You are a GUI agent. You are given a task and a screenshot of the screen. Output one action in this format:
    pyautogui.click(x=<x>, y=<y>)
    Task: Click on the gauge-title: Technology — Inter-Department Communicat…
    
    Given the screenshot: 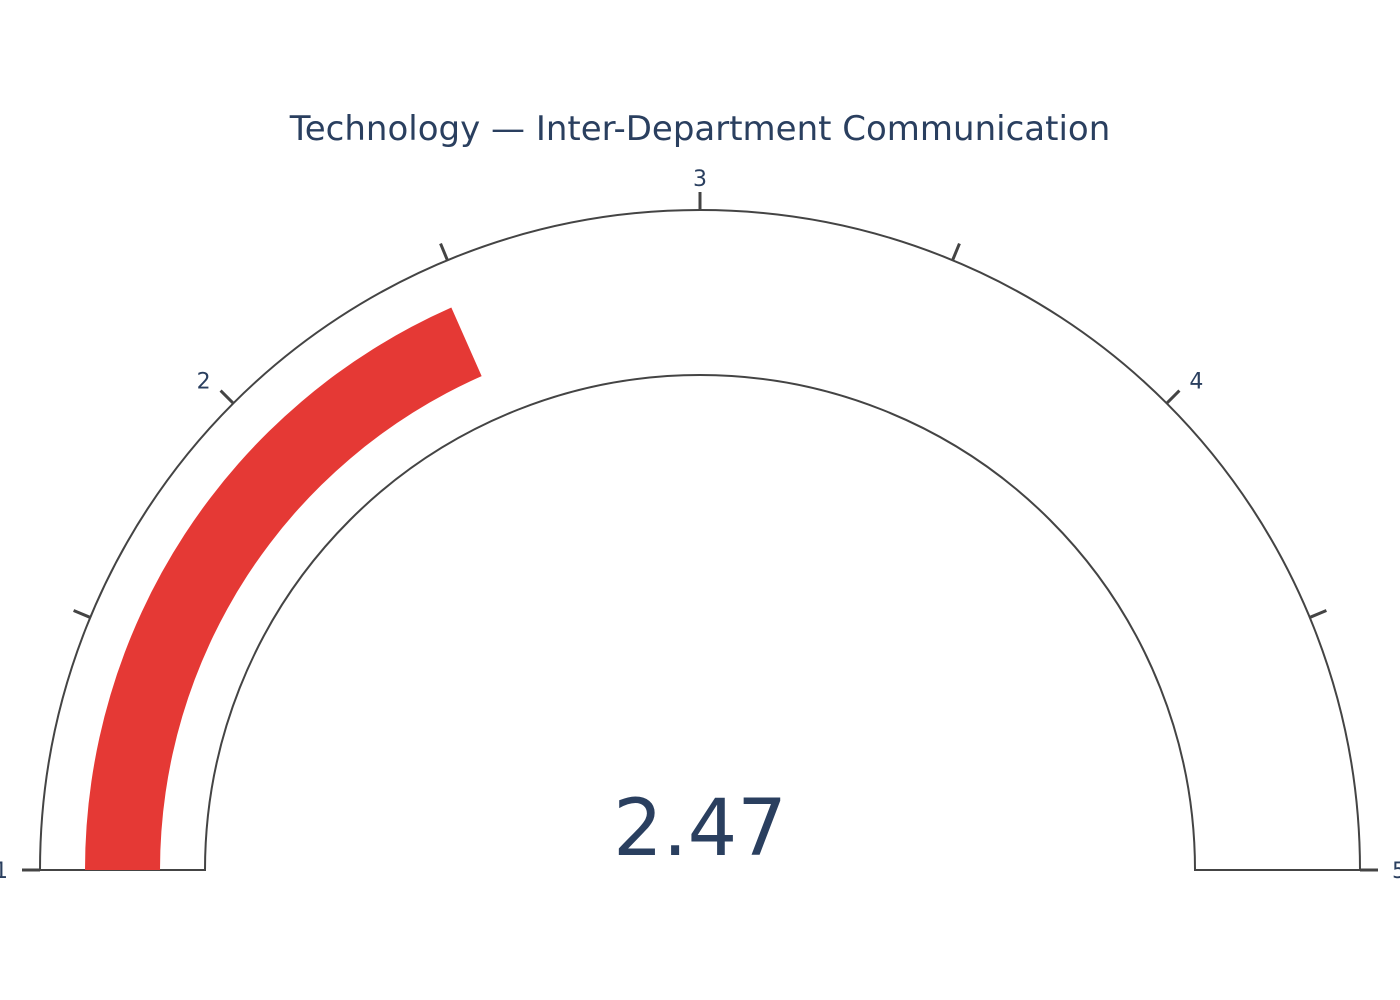 What is the action you would take?
    pyautogui.click(x=700, y=129)
    